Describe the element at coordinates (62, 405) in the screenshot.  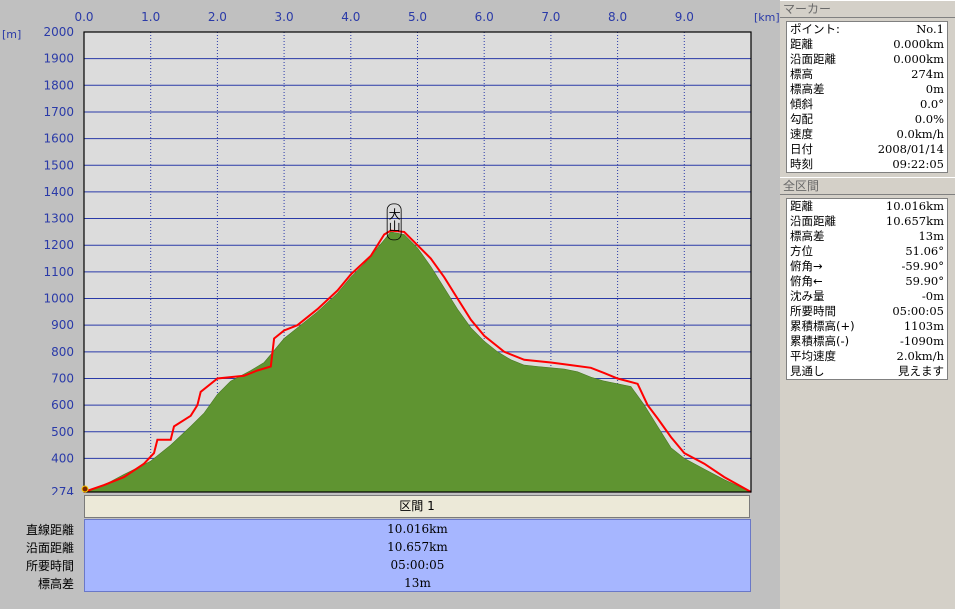
I see `y-tick-label: 600` at that location.